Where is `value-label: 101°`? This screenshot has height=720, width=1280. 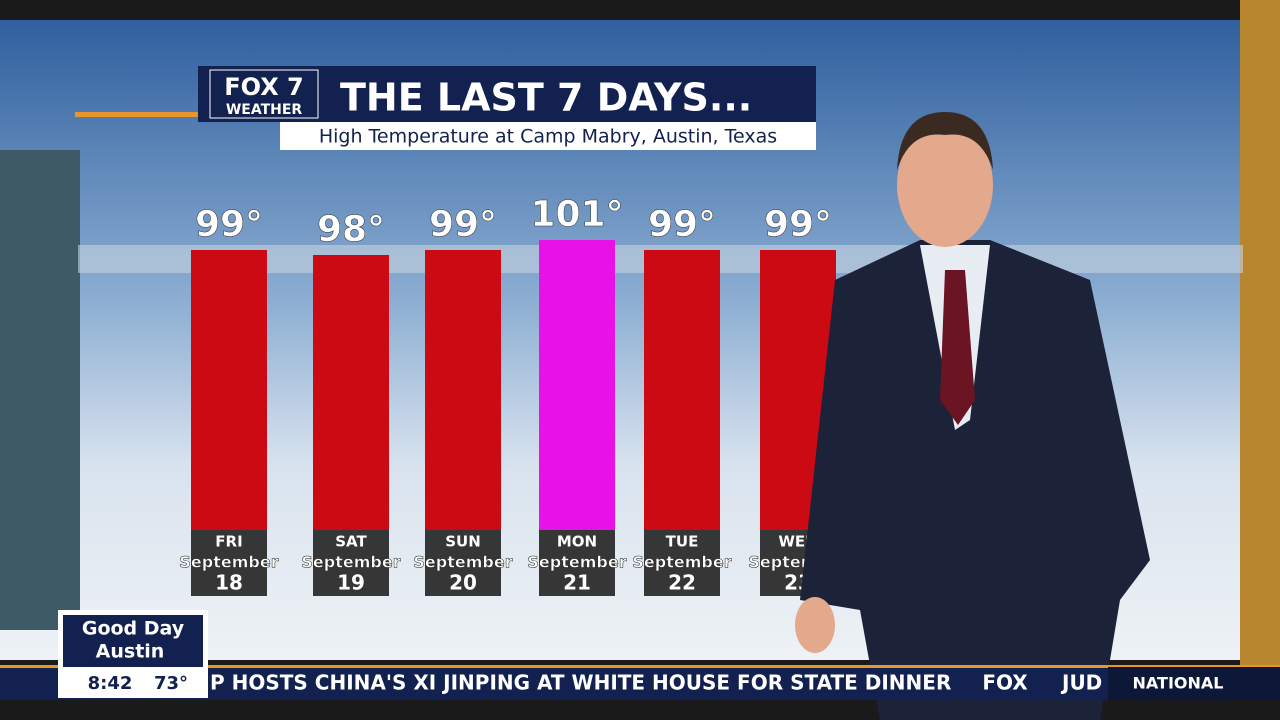 value-label: 101° is located at coordinates (576, 214).